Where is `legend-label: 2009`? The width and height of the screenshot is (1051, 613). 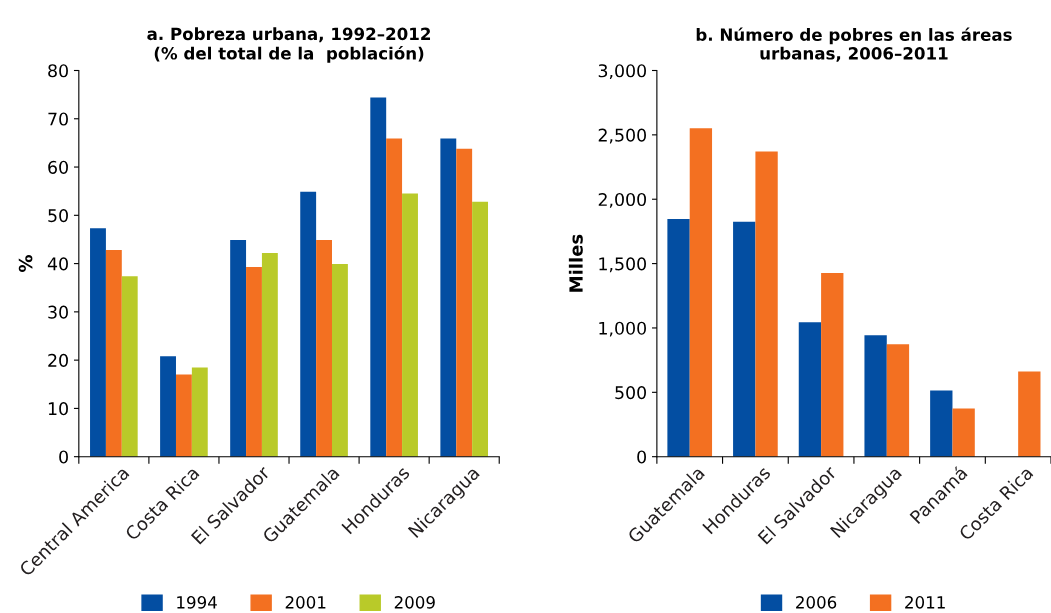
legend-label: 2009 is located at coordinates (414, 602).